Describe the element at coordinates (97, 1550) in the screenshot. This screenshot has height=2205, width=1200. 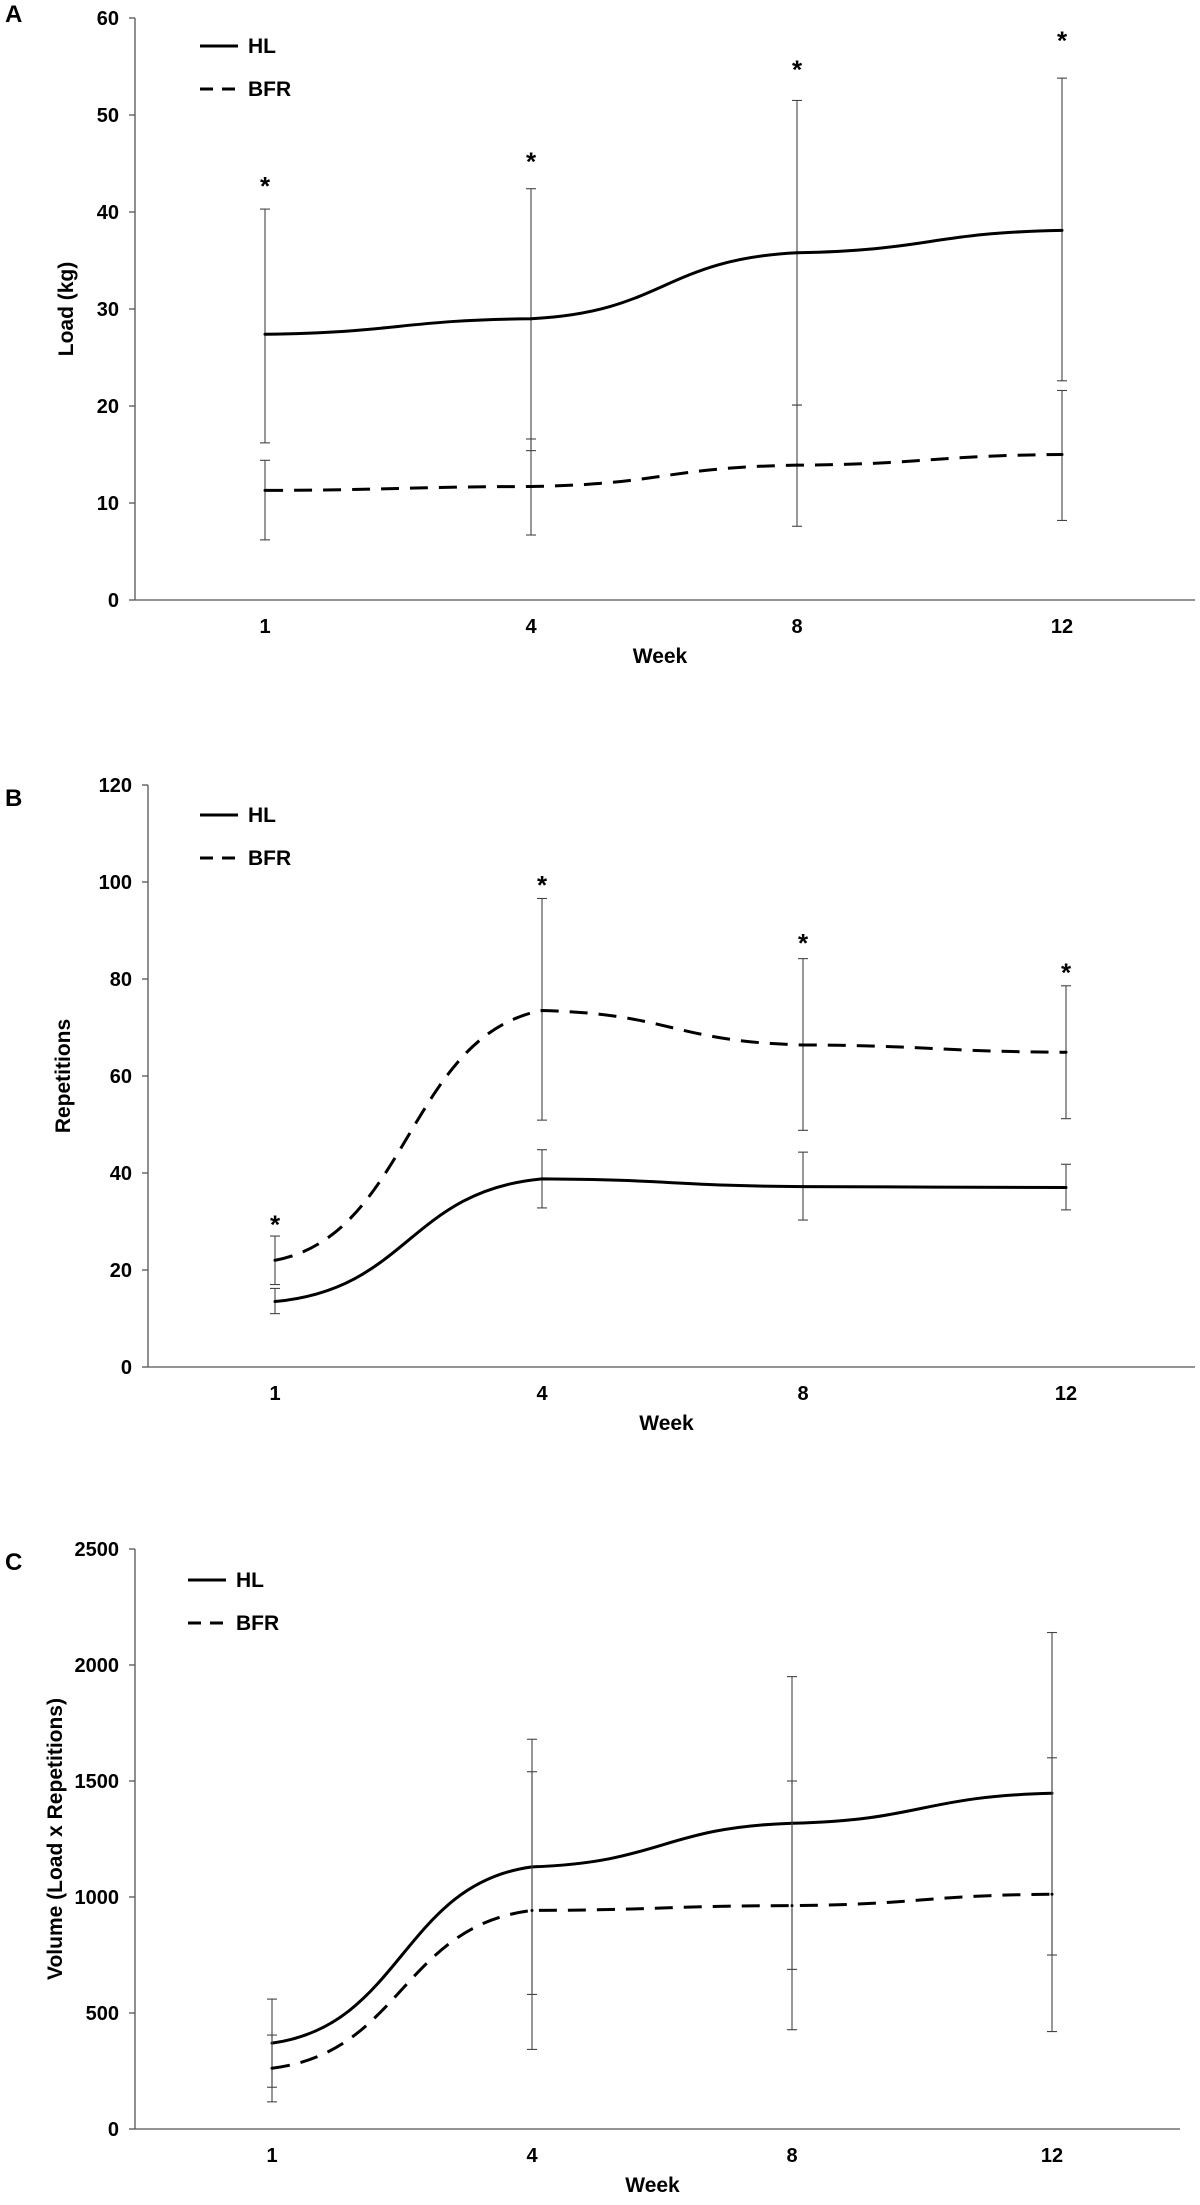
I see `y-tick-label: 2500` at that location.